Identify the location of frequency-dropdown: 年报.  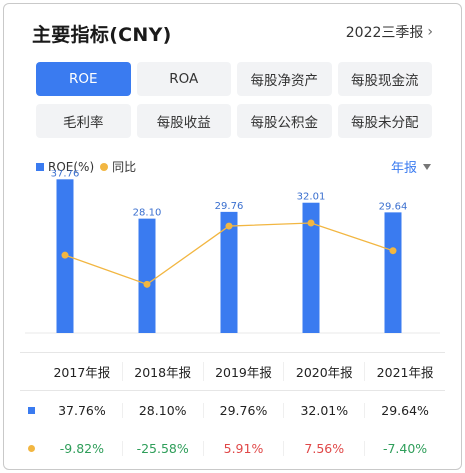
(411, 166).